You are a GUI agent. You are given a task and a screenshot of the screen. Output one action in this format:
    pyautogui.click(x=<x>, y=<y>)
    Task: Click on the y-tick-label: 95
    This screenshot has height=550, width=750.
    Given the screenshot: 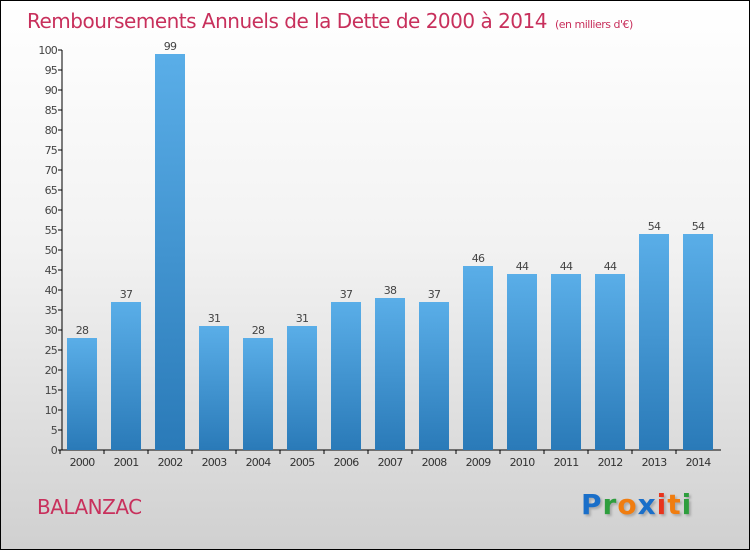 What is the action you would take?
    pyautogui.click(x=51, y=70)
    